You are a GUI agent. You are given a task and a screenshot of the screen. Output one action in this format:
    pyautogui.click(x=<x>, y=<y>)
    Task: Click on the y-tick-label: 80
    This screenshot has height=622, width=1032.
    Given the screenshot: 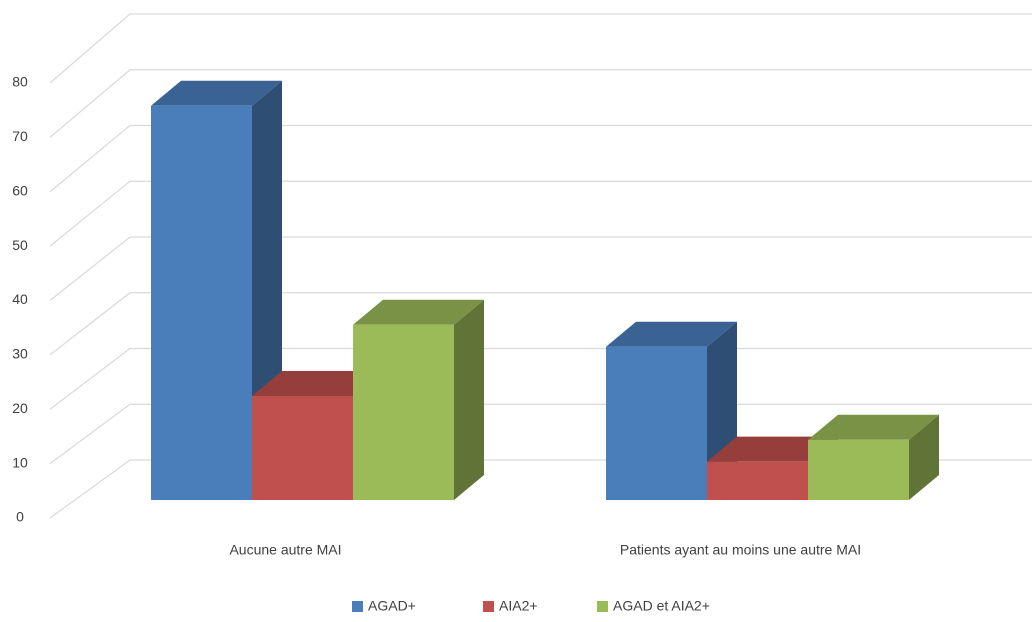 What is the action you would take?
    pyautogui.click(x=20, y=82)
    